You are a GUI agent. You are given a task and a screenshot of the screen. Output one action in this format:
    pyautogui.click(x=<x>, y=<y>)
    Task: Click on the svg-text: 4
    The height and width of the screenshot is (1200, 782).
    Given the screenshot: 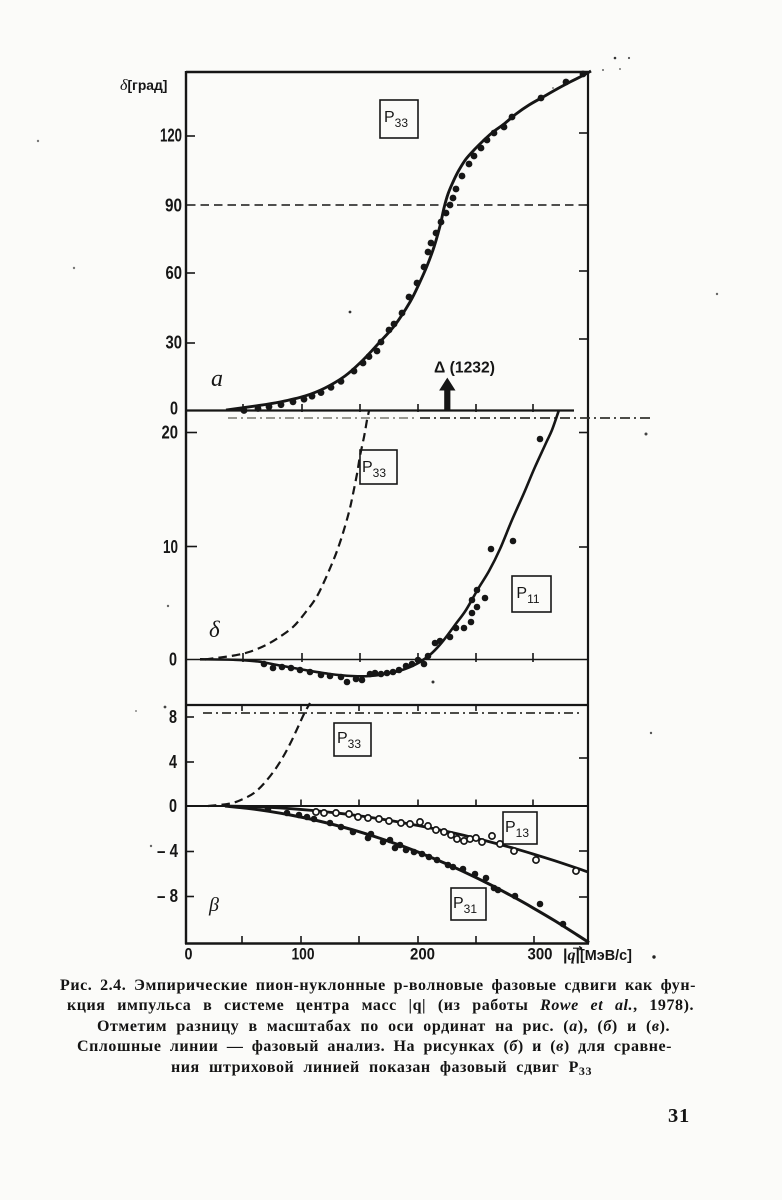 What is the action you would take?
    pyautogui.click(x=173, y=762)
    